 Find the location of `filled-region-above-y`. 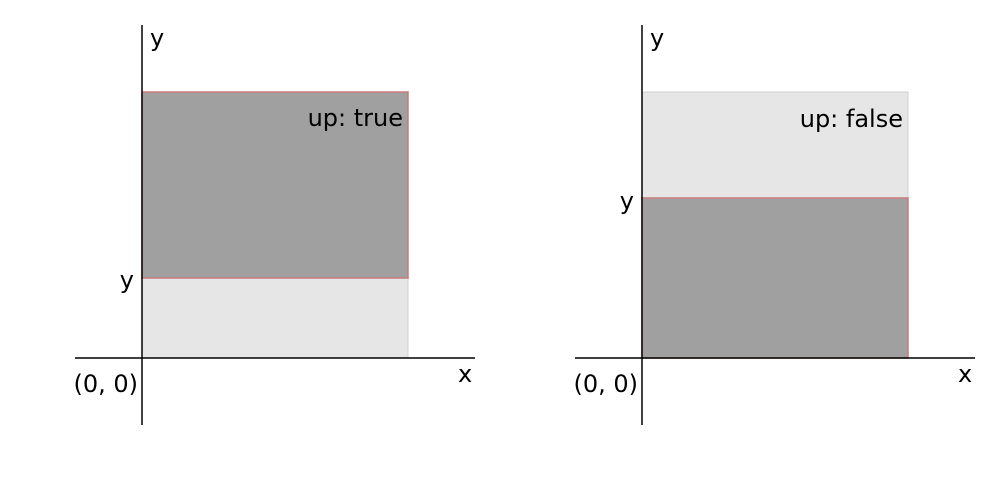

filled-region-above-y is located at coordinates (275, 185).